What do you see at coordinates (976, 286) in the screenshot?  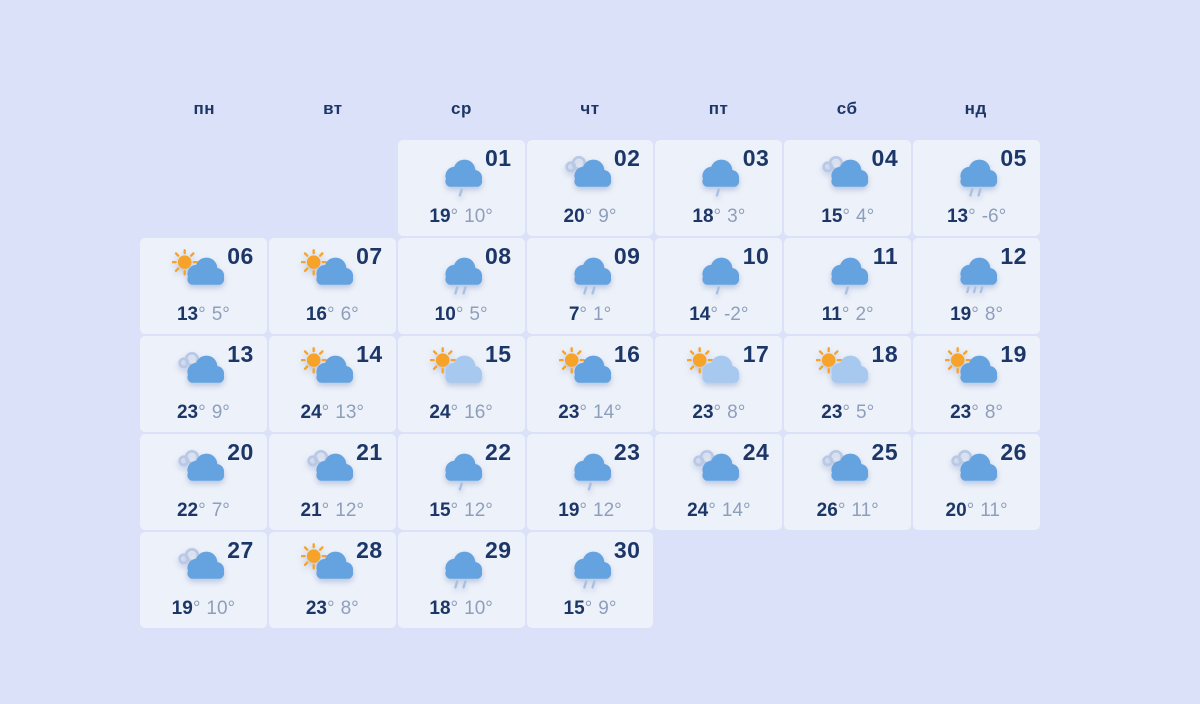 I see `day-cell-12: 12 19° 8°` at bounding box center [976, 286].